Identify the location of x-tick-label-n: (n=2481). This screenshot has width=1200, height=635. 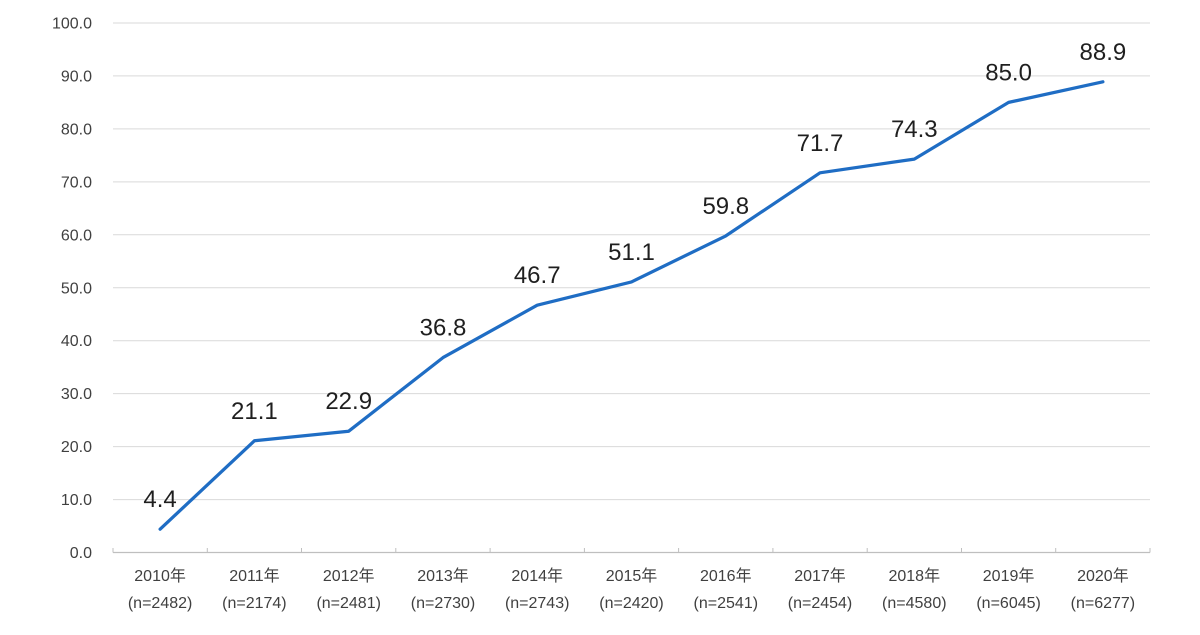
(348, 603).